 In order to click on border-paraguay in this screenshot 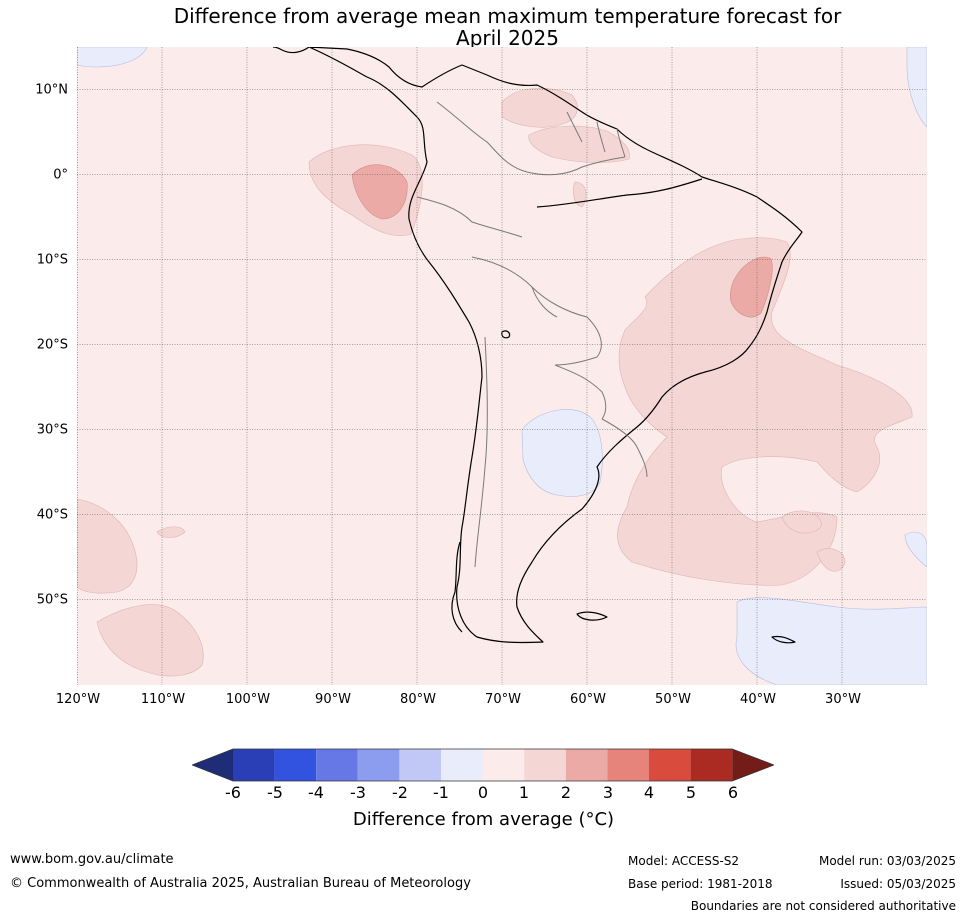, I will do `click(580, 392)`.